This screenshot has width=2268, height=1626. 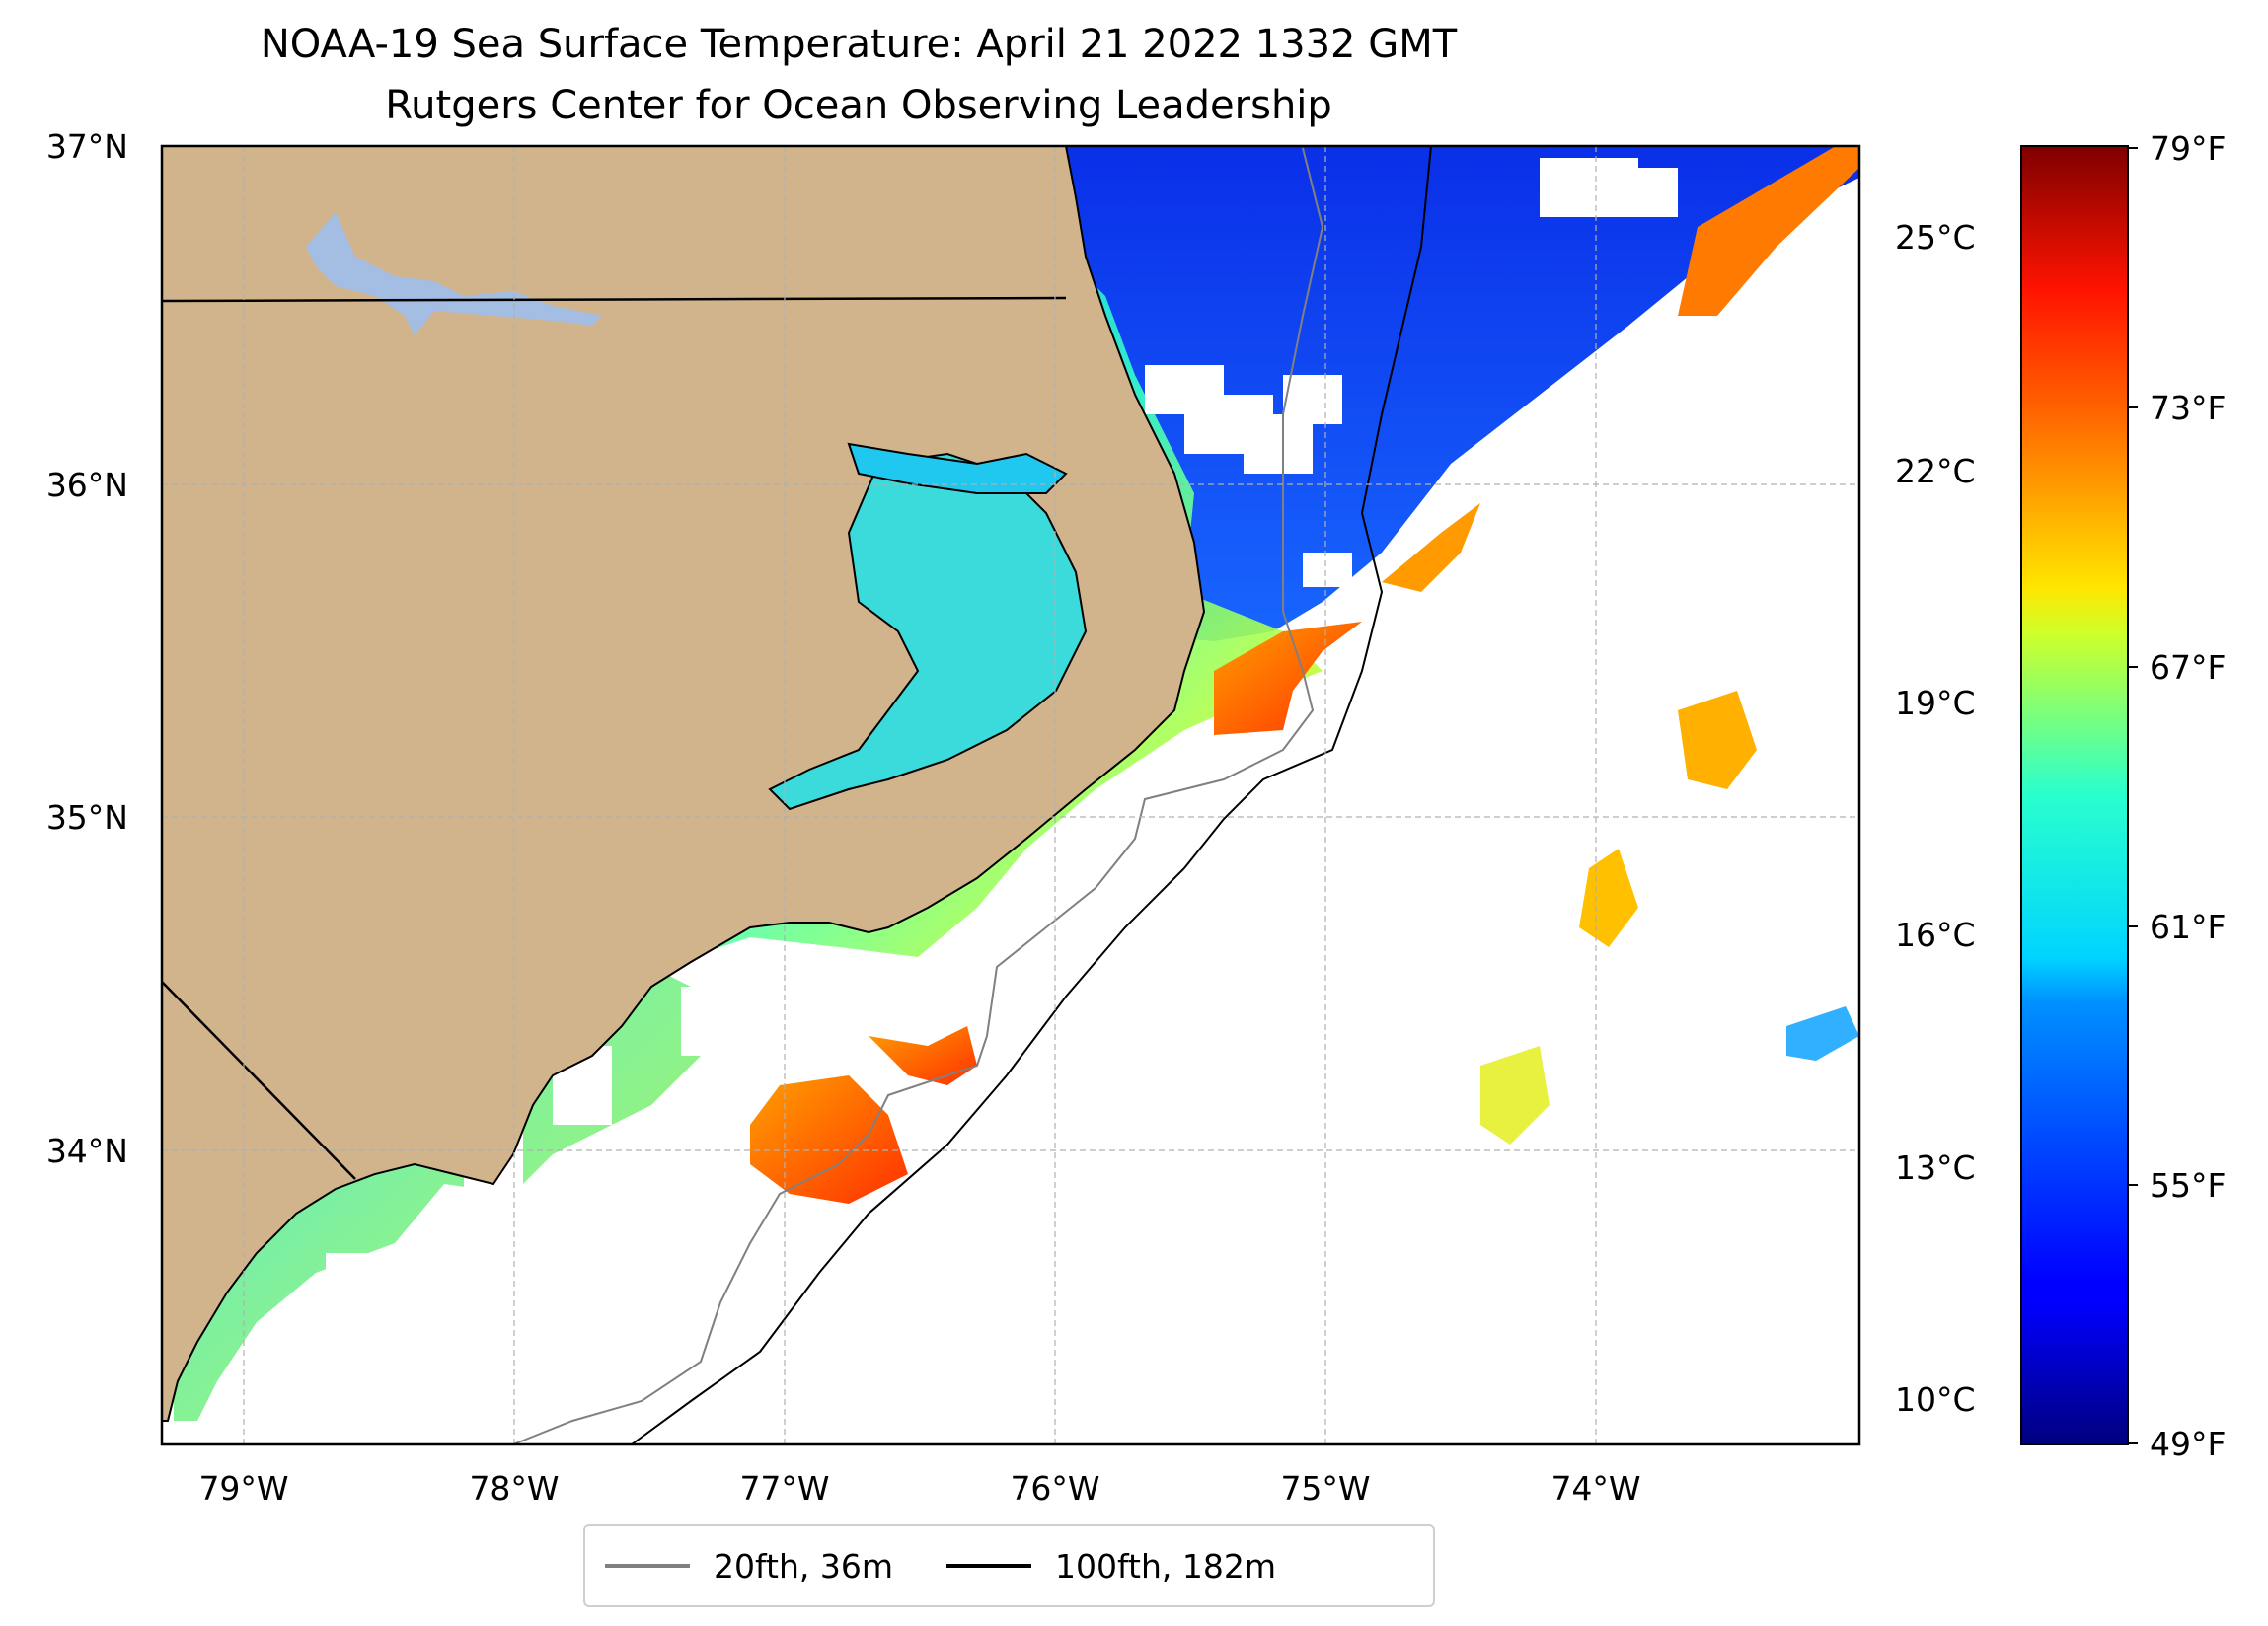 I want to click on lon-ticks: 79°W 78°W 77°W 76°W 75°W 74°W, so click(x=919, y=1488).